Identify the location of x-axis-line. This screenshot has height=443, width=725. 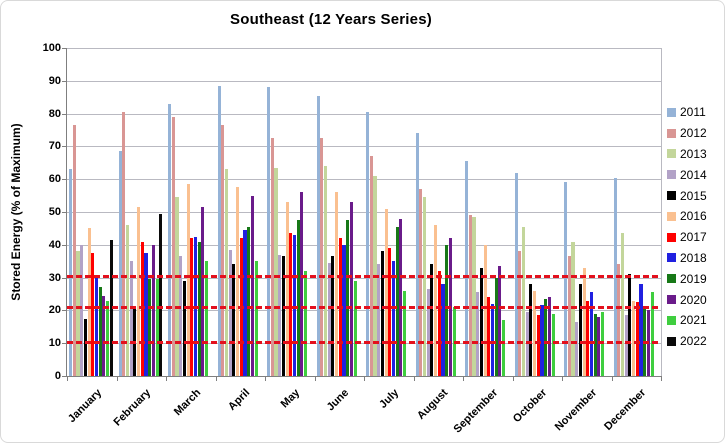
(363, 376).